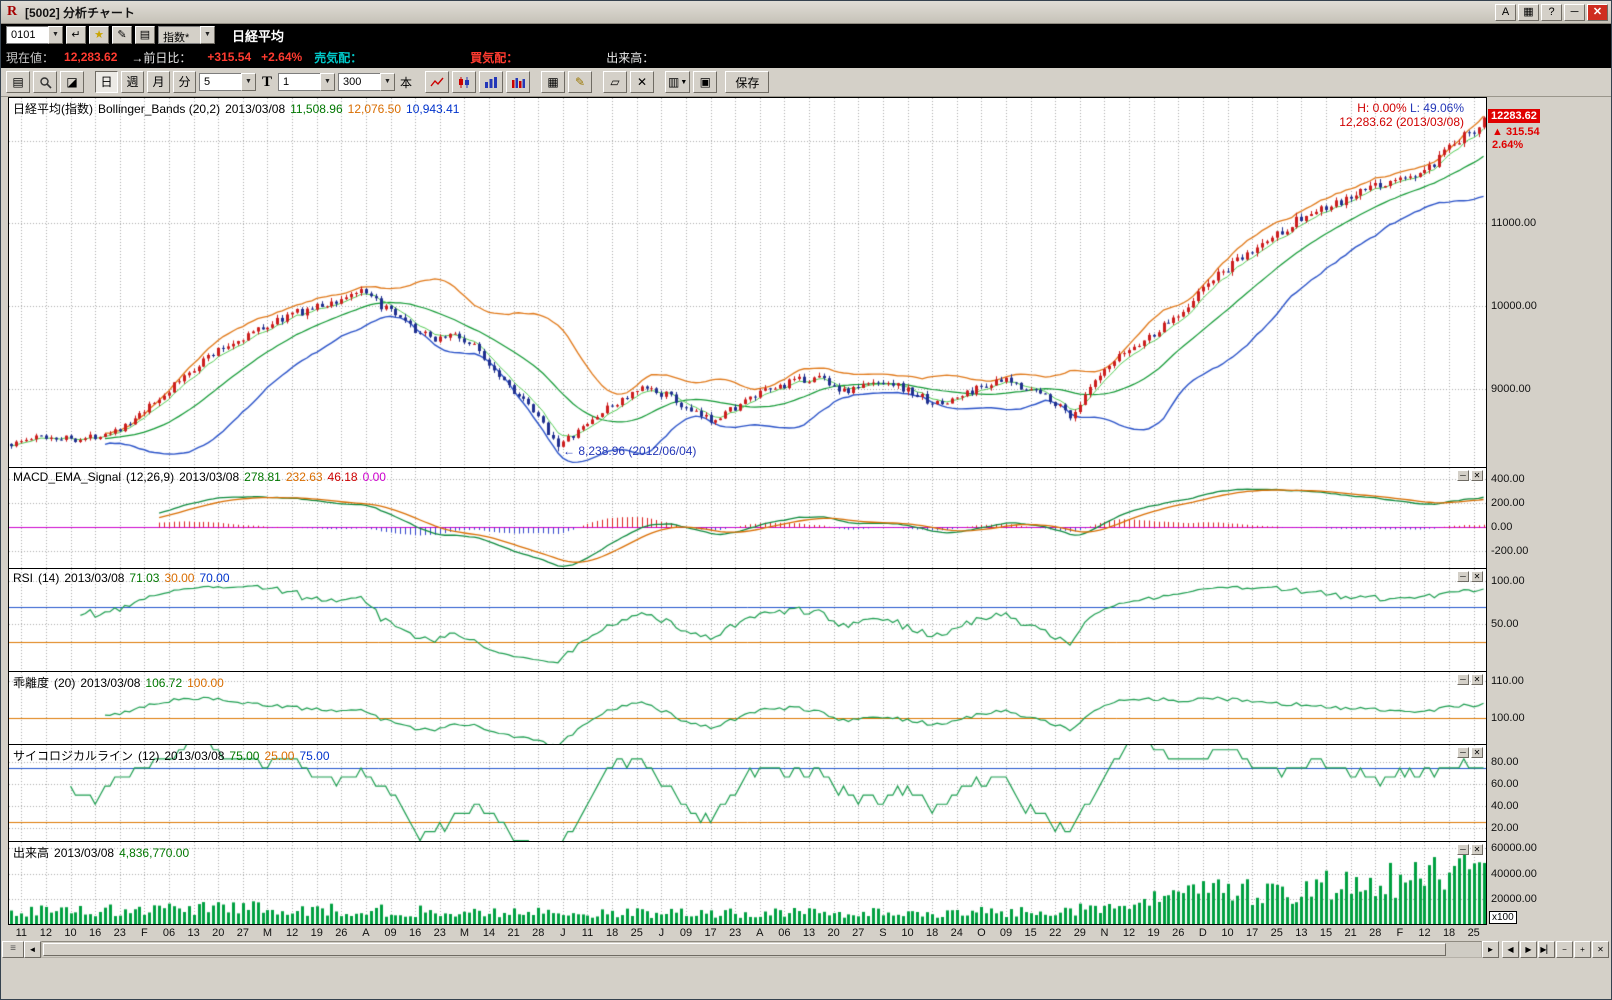  Describe the element at coordinates (1551, 12) in the screenshot. I see `help-button: ?` at that location.